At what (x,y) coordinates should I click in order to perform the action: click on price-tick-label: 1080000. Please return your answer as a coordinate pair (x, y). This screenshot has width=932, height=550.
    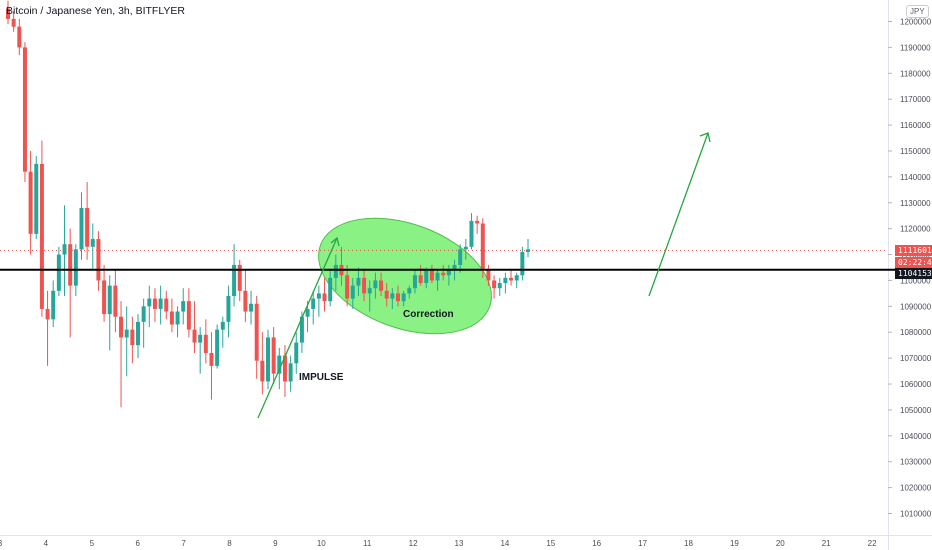
    Looking at the image, I should click on (916, 332).